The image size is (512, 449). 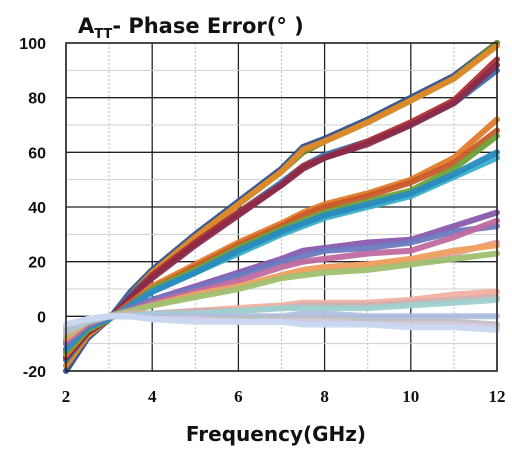 What do you see at coordinates (103, 34) in the screenshot?
I see `title-subscript: TT` at bounding box center [103, 34].